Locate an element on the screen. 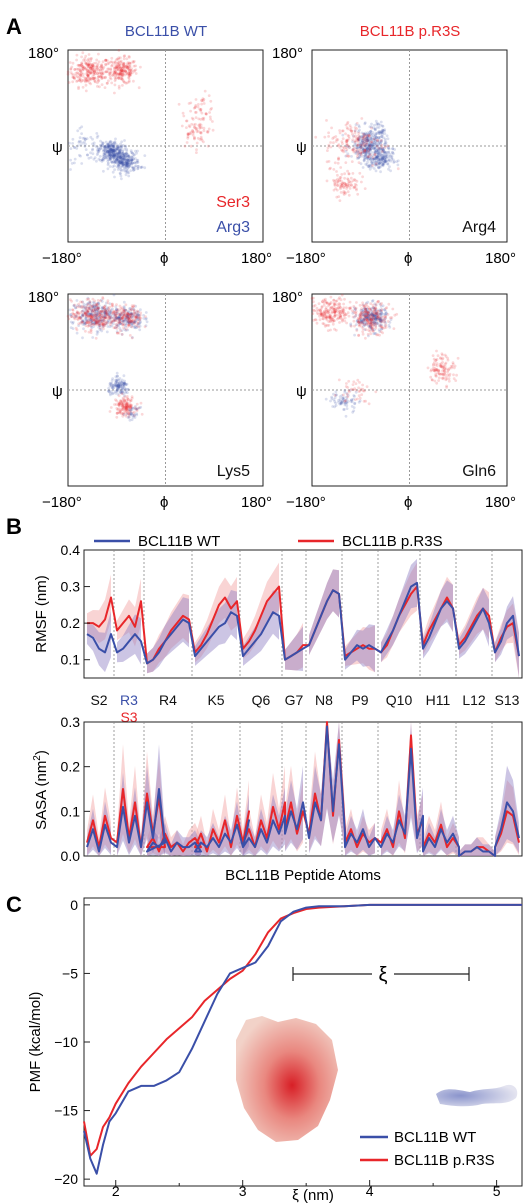 This screenshot has width=524, height=1203. column-title-mut: BCL11B p.R3S is located at coordinates (410, 31).